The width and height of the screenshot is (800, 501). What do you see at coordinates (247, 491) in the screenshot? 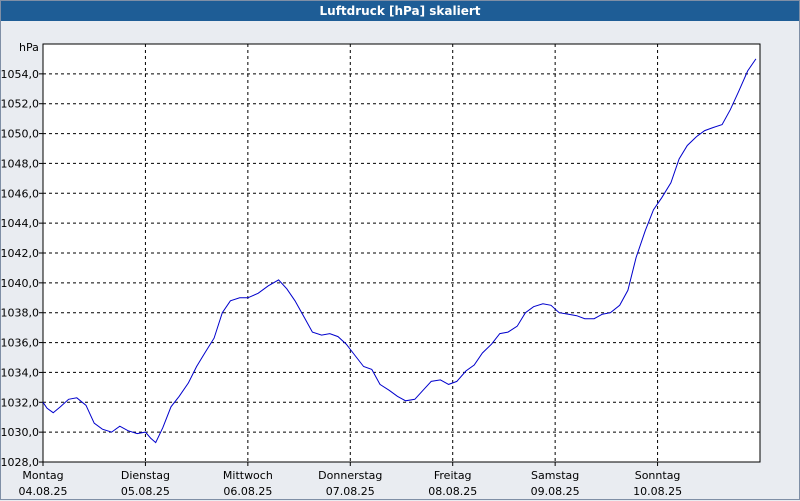
I see `x-tick-label-date: 06.08.25` at bounding box center [247, 491].